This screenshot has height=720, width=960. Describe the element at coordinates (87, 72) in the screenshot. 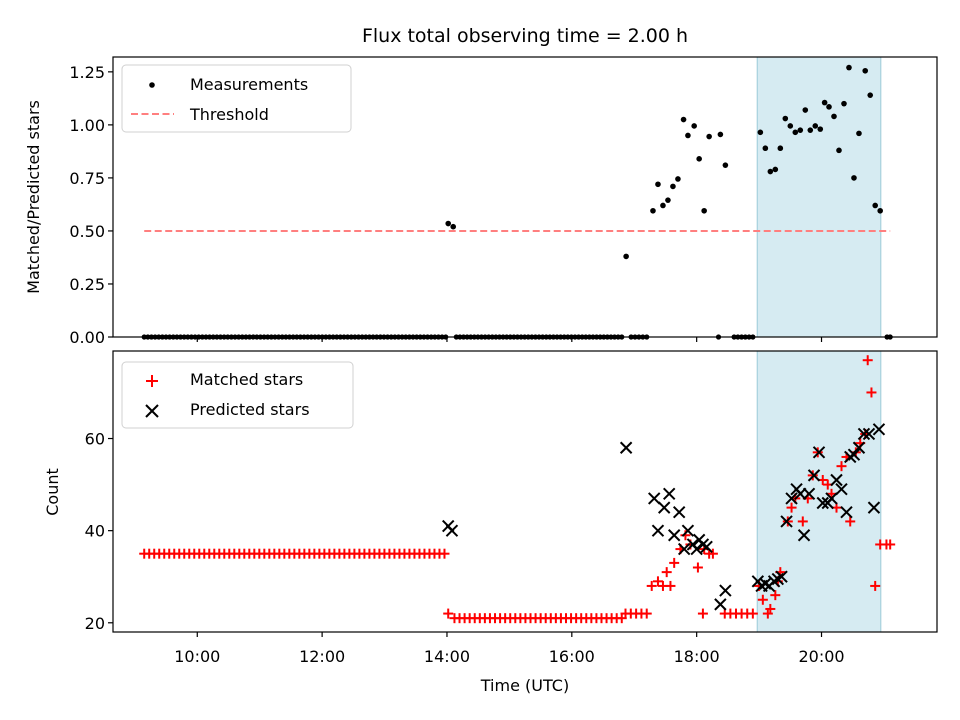

I see `top-y-tick-label: 1.25` at that location.